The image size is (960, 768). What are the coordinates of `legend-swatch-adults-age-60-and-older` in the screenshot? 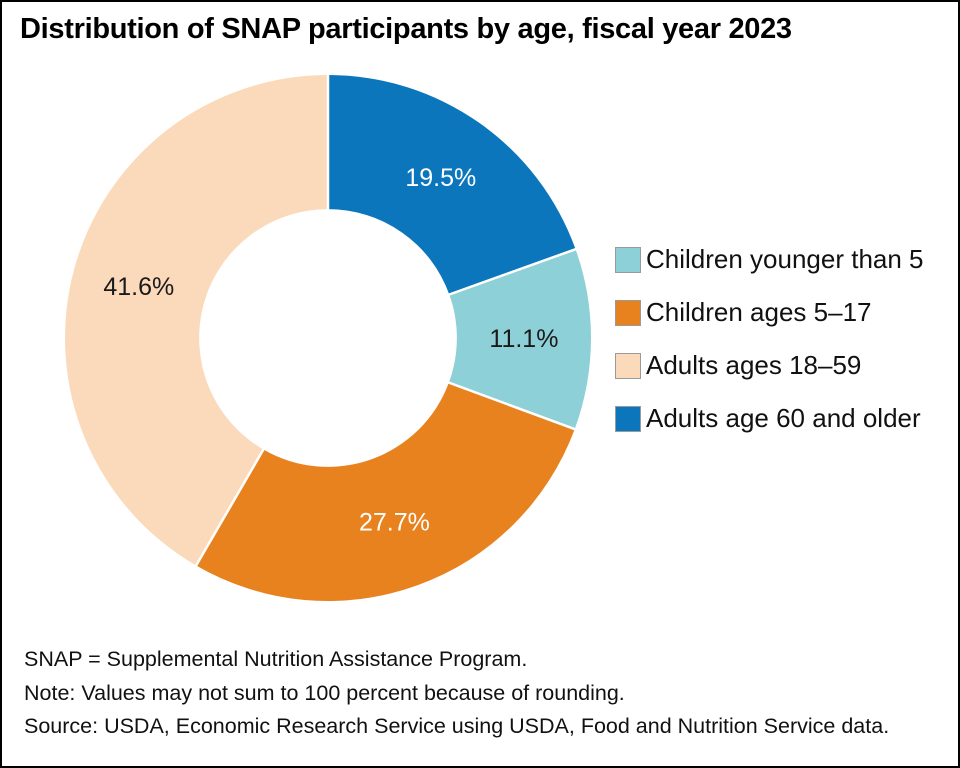 It's located at (628, 418).